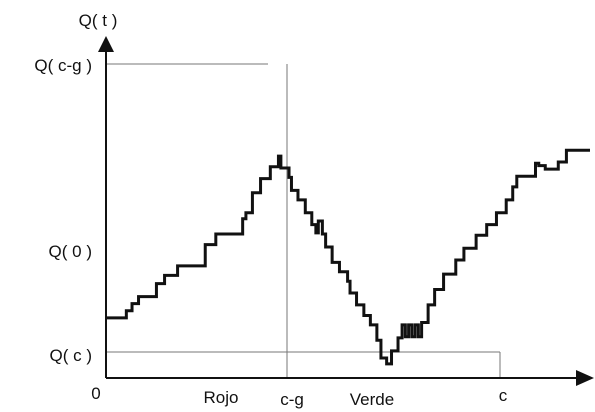 Image resolution: width=595 pixels, height=412 pixels. What do you see at coordinates (292, 399) in the screenshot?
I see `x-tick-label-cg: c-g` at bounding box center [292, 399].